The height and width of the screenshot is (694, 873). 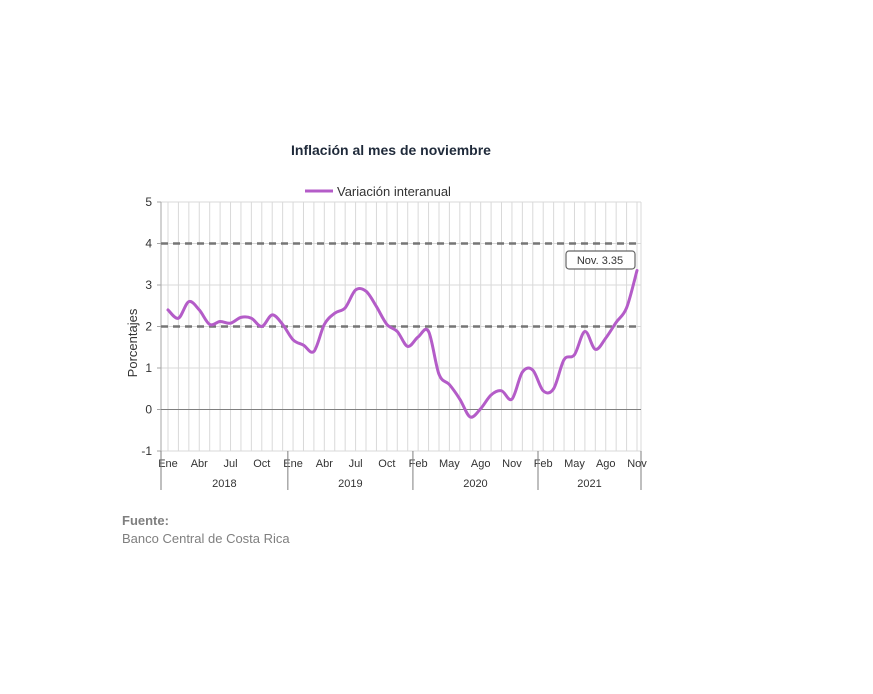 What do you see at coordinates (350, 484) in the screenshot?
I see `year-label: 2019` at bounding box center [350, 484].